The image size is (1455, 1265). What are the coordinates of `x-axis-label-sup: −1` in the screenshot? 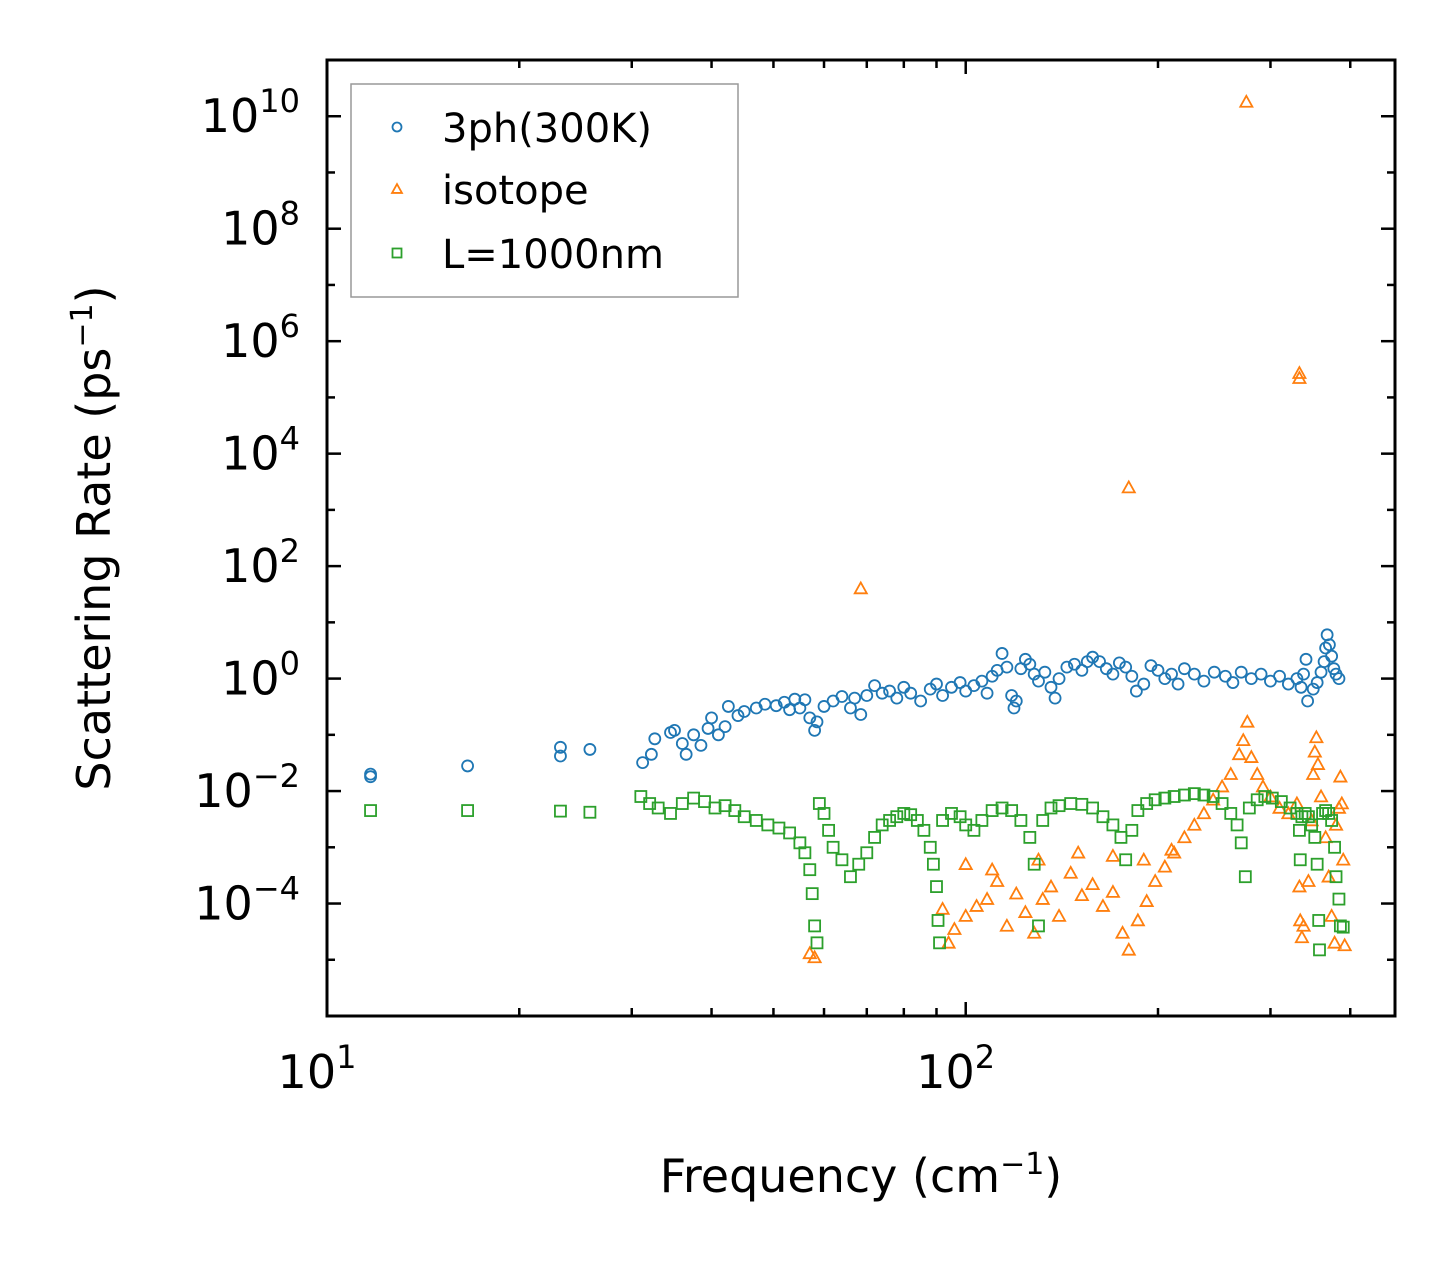 It's located at (1022, 1164).